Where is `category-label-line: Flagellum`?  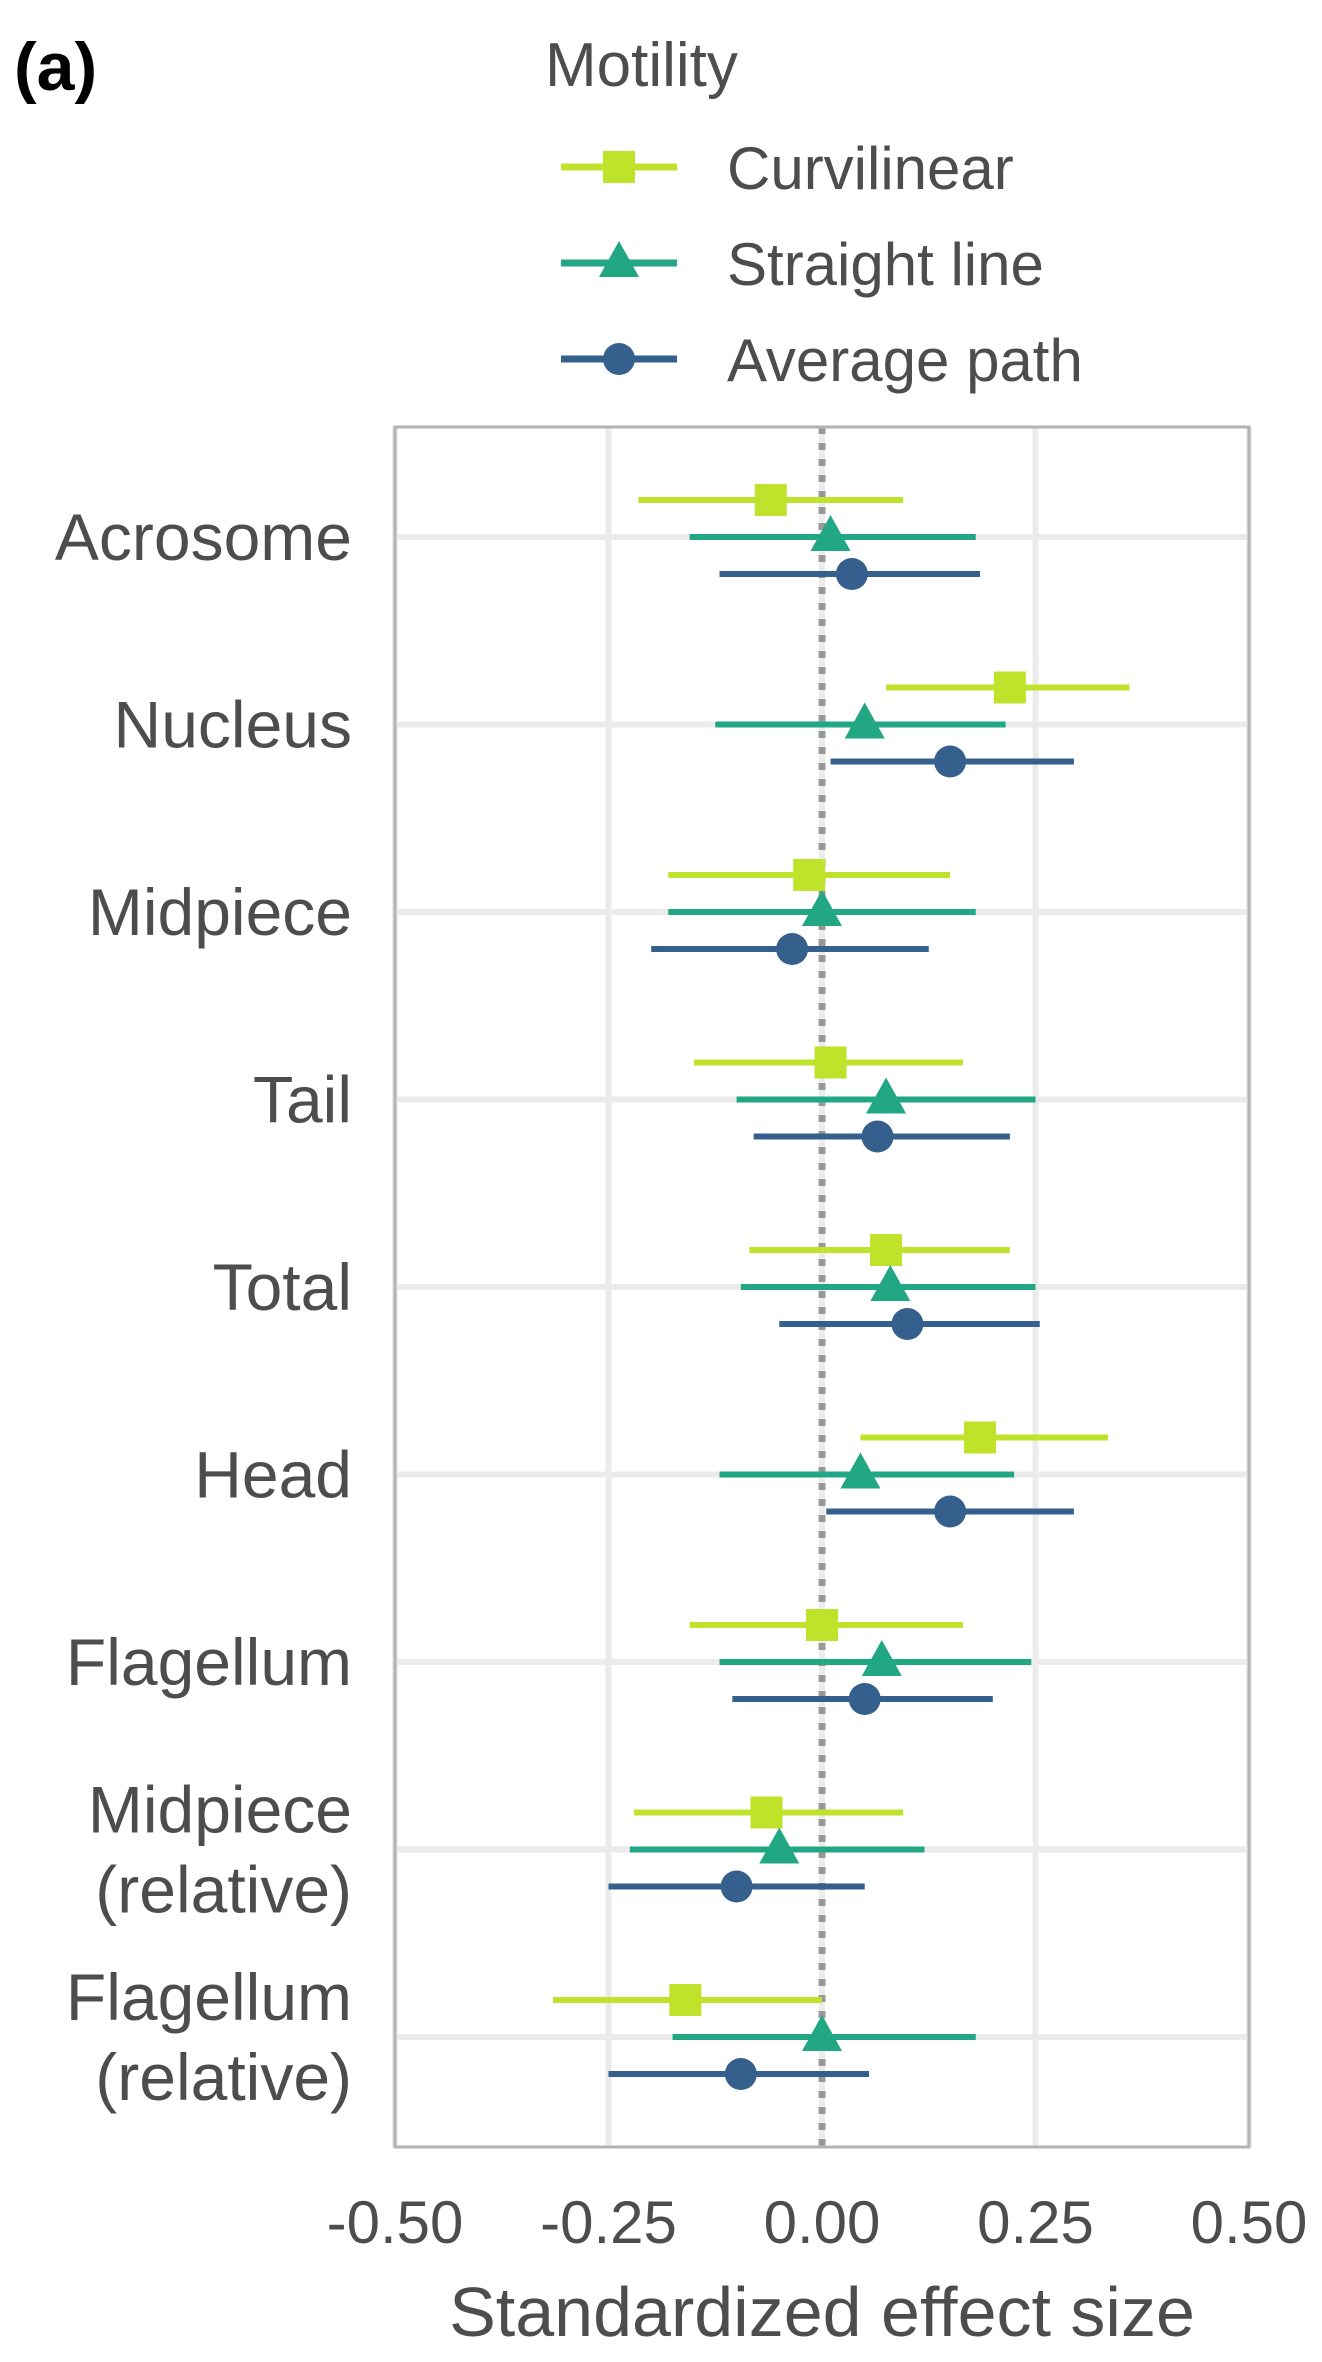
category-label-line: Flagellum is located at coordinates (209, 1997).